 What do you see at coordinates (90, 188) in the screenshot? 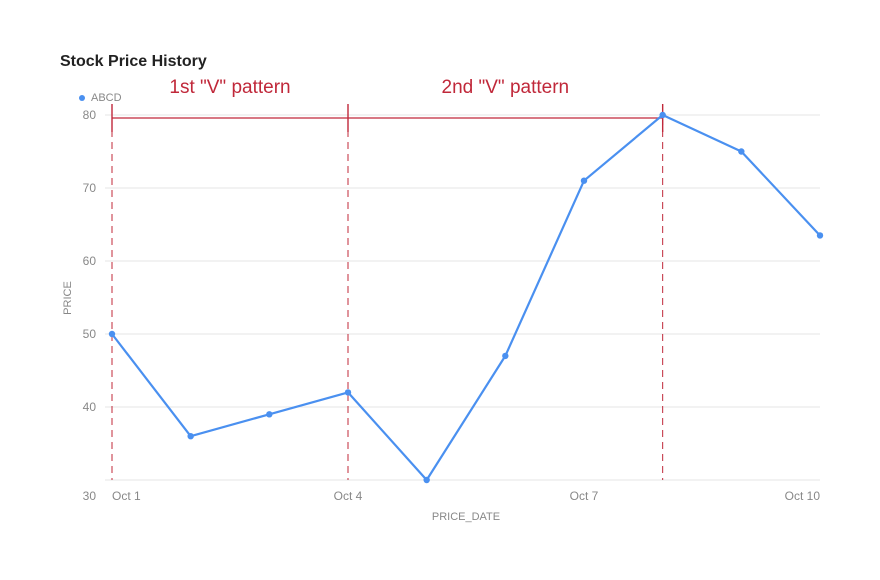
I see `y-tick-label: 70` at bounding box center [90, 188].